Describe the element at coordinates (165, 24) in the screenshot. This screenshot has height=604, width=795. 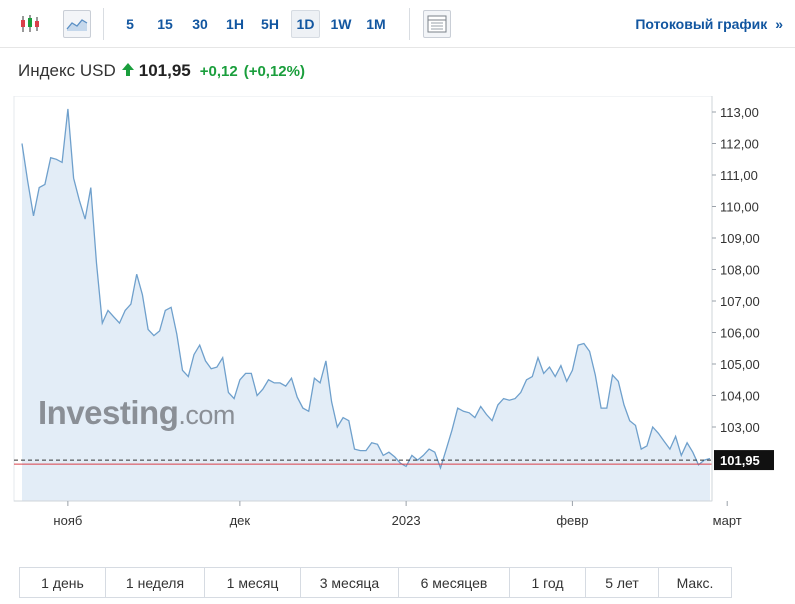
I see `interval-15: 15` at that location.